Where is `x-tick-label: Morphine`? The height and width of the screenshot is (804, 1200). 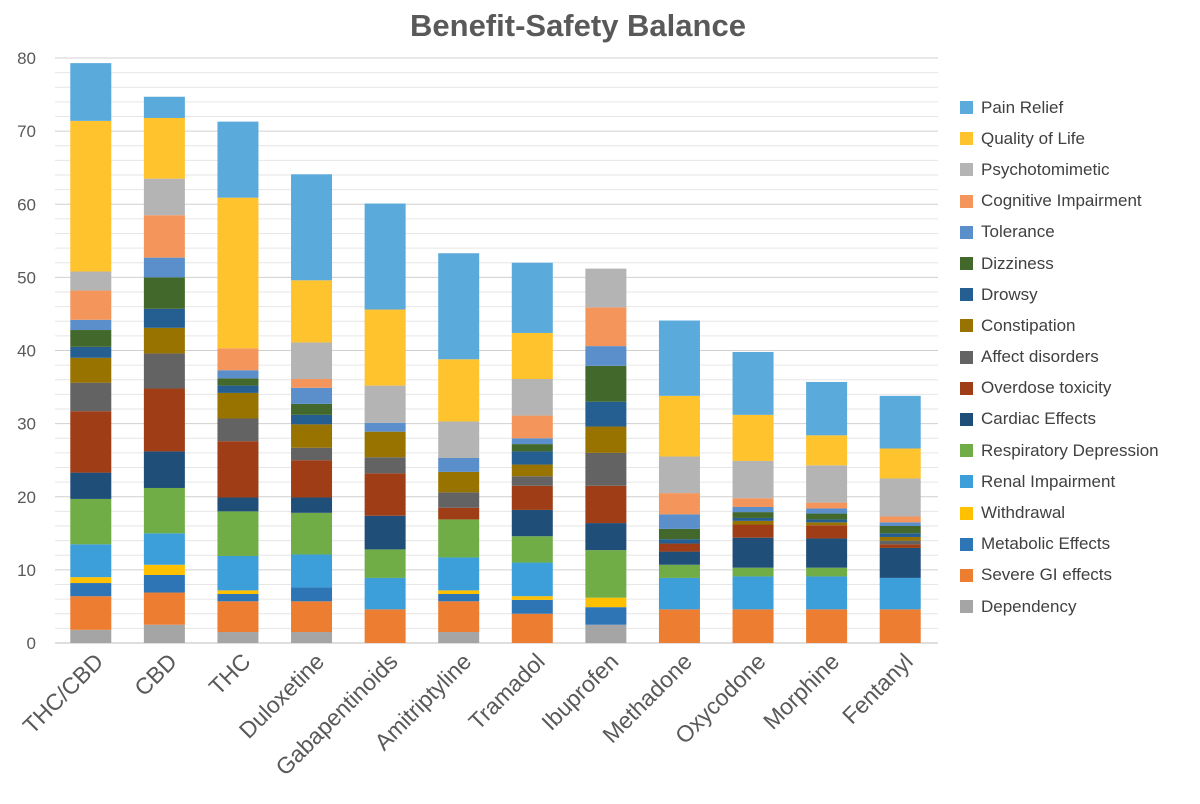
x-tick-label: Morphine is located at coordinates (801, 691).